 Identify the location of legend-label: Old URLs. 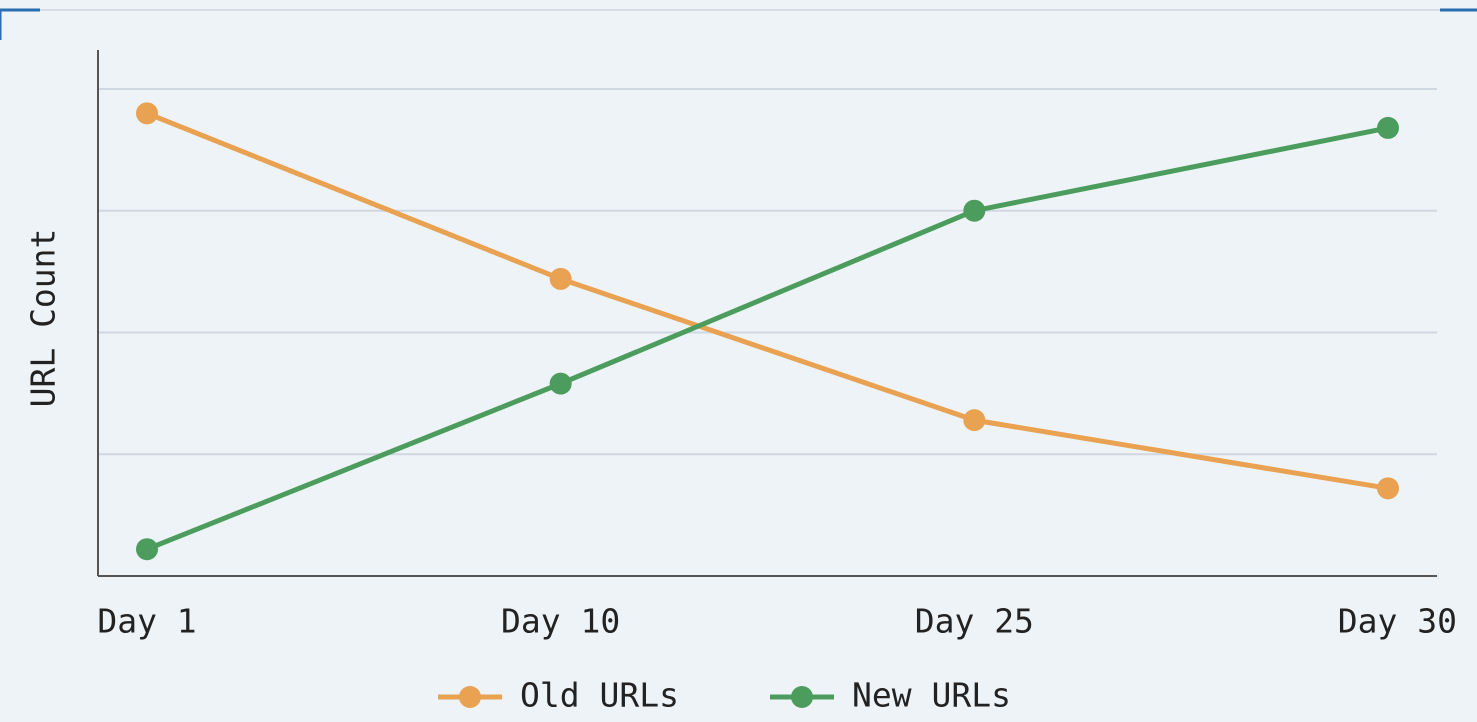
(599, 695).